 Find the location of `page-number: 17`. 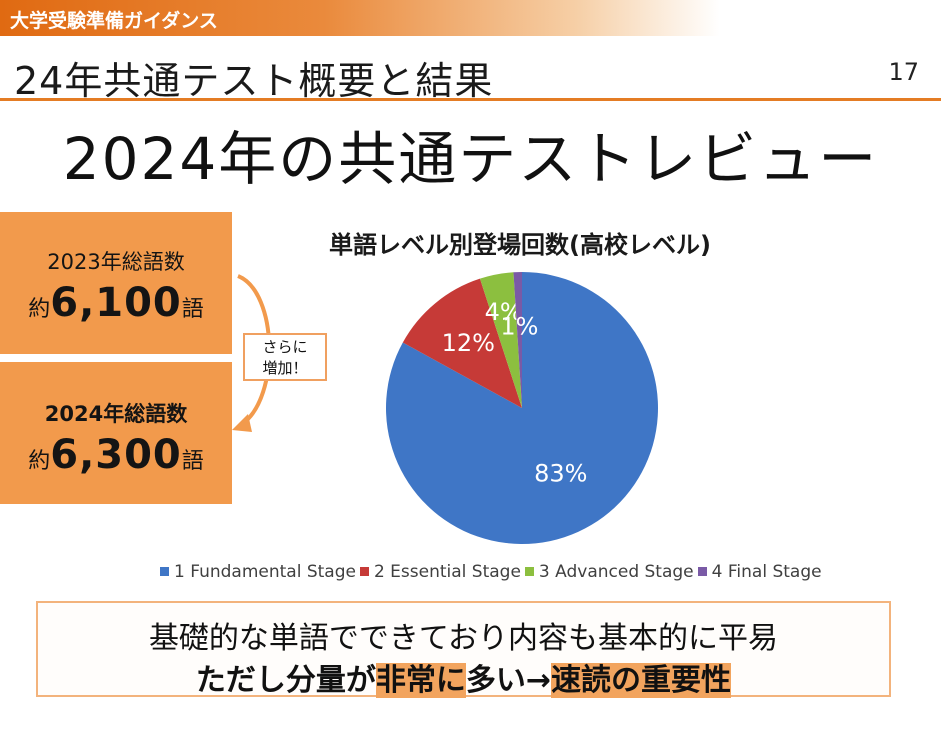

page-number: 17 is located at coordinates (903, 72).